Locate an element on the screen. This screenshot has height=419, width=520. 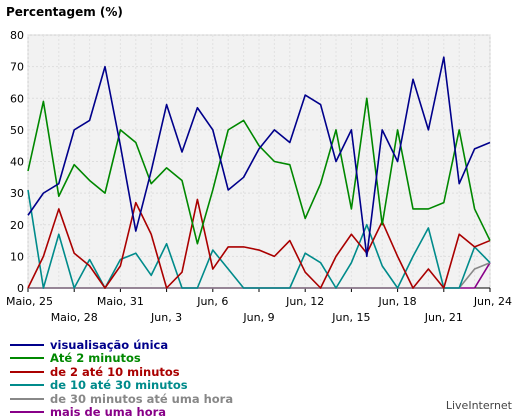
y-tick-label: 0 is located at coordinates (20, 288).